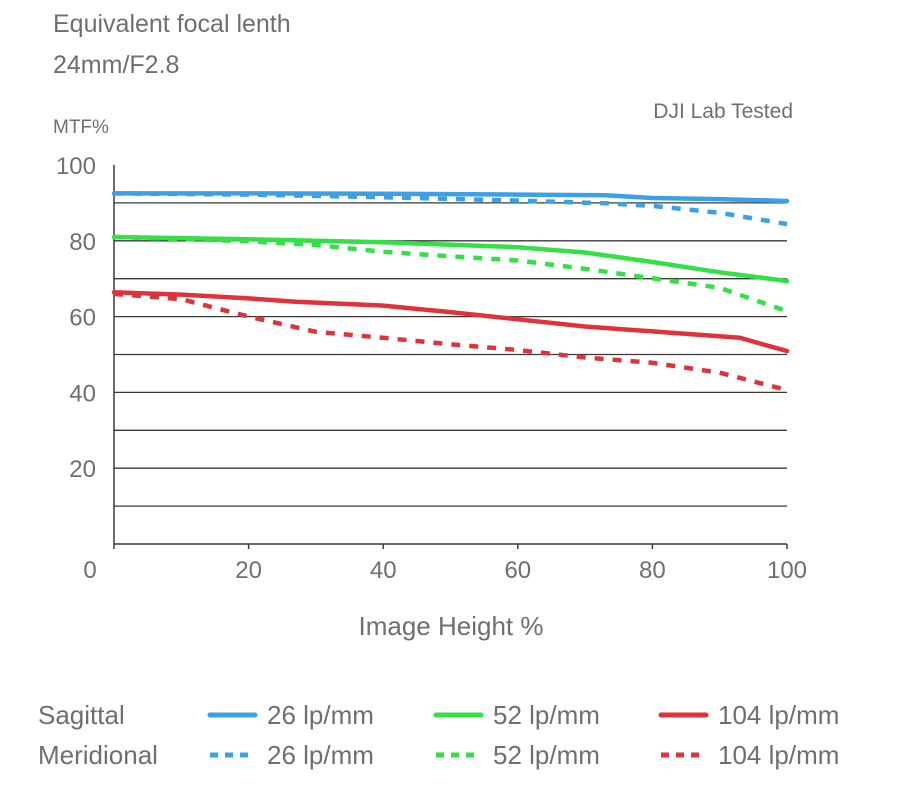  What do you see at coordinates (450, 322) in the screenshot?
I see `series-sagittal-104-line` at bounding box center [450, 322].